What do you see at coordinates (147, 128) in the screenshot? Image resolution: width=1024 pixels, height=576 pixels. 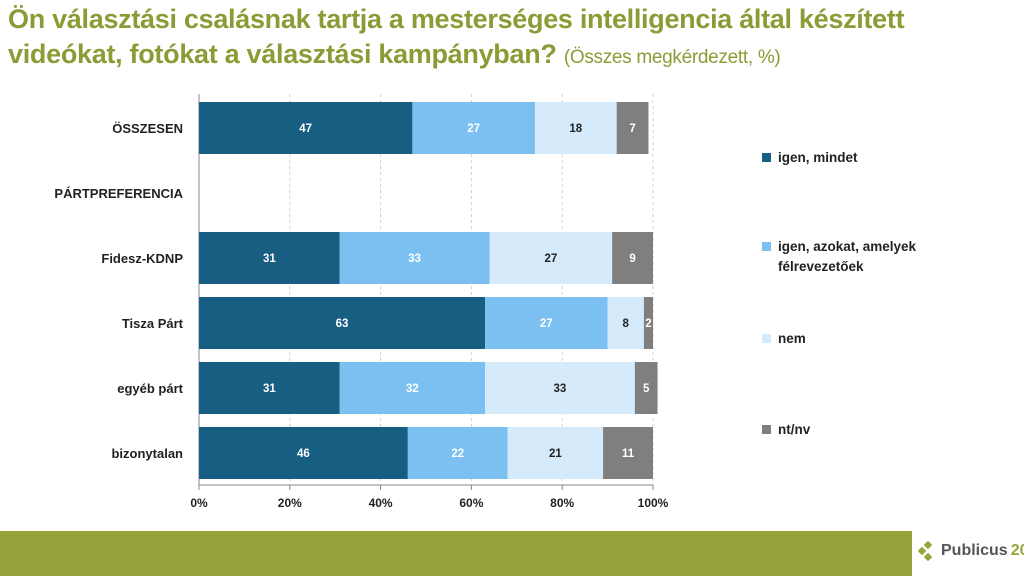 I see `category-label: ÖSSZESEN` at bounding box center [147, 128].